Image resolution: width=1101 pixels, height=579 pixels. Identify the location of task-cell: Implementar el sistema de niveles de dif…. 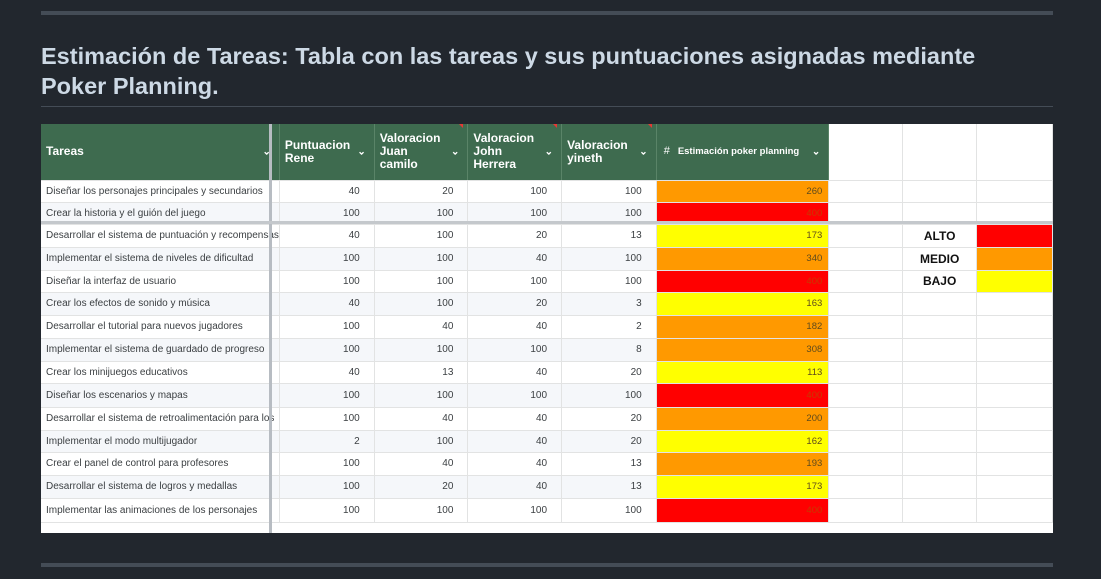
(160, 259).